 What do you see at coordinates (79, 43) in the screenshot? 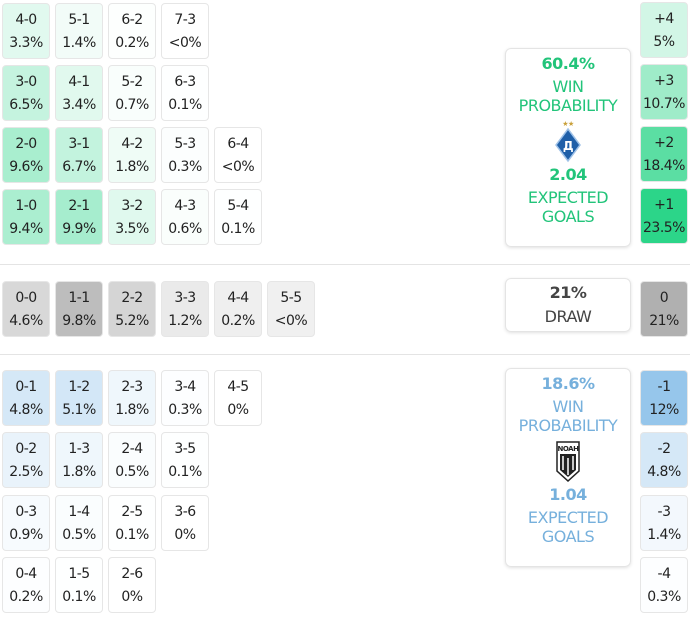
I see `cell-pct: 1.4%` at bounding box center [79, 43].